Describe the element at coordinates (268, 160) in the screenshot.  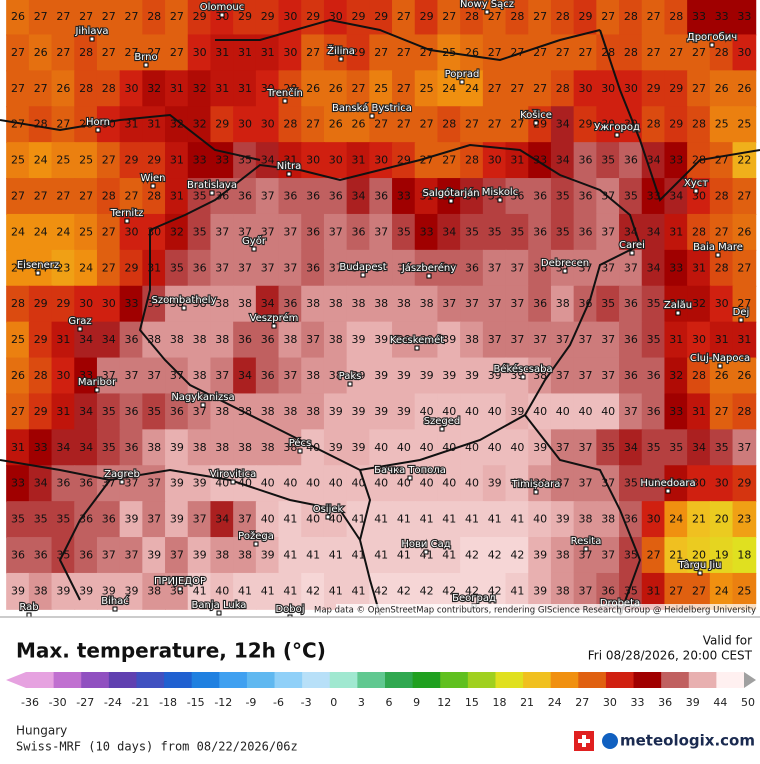
I see `grid-value: 34` at that location.